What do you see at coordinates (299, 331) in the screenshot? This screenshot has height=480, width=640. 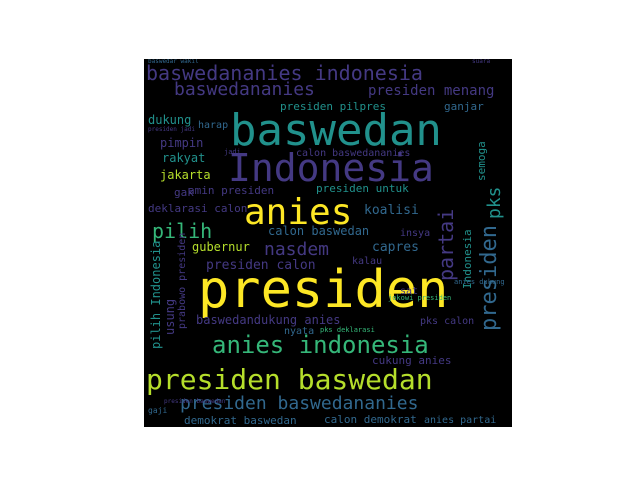 I see `cloud-word: nyata` at bounding box center [299, 331].